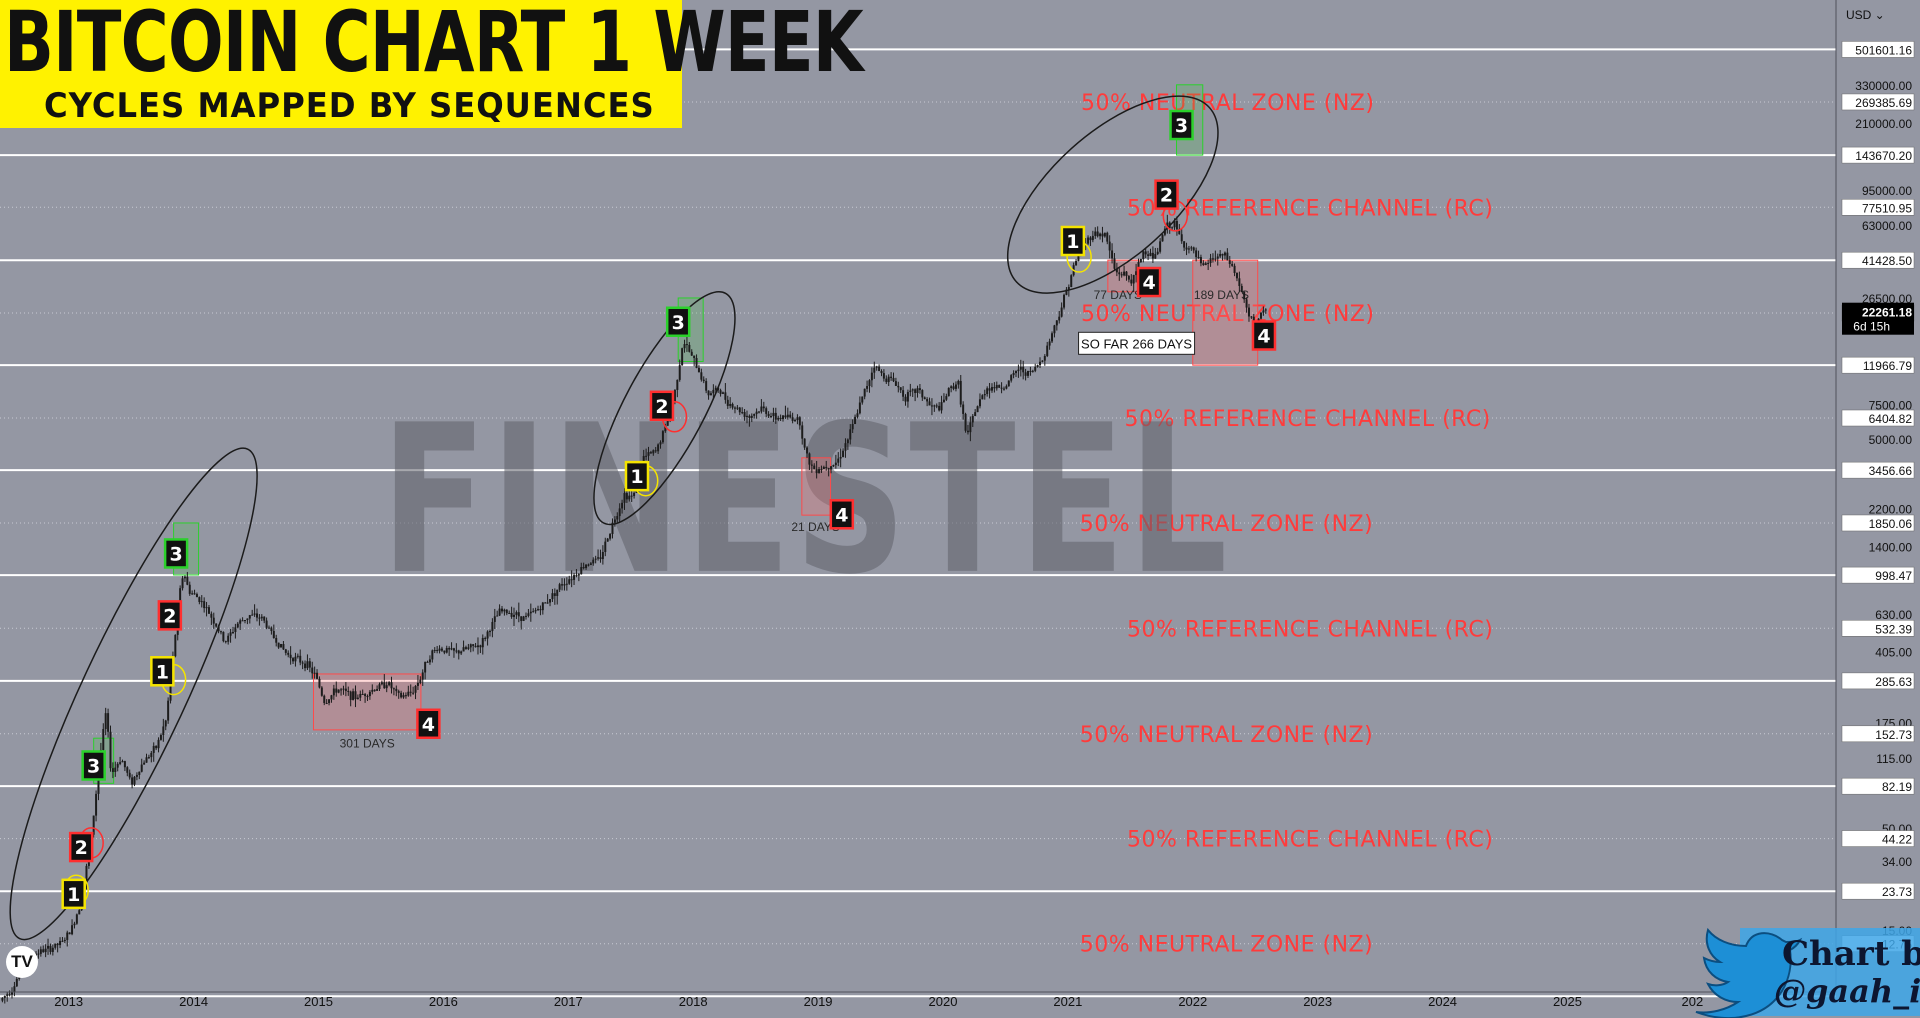  Describe the element at coordinates (1893, 735) in the screenshot. I see `price-tick-label: 152.73` at that location.